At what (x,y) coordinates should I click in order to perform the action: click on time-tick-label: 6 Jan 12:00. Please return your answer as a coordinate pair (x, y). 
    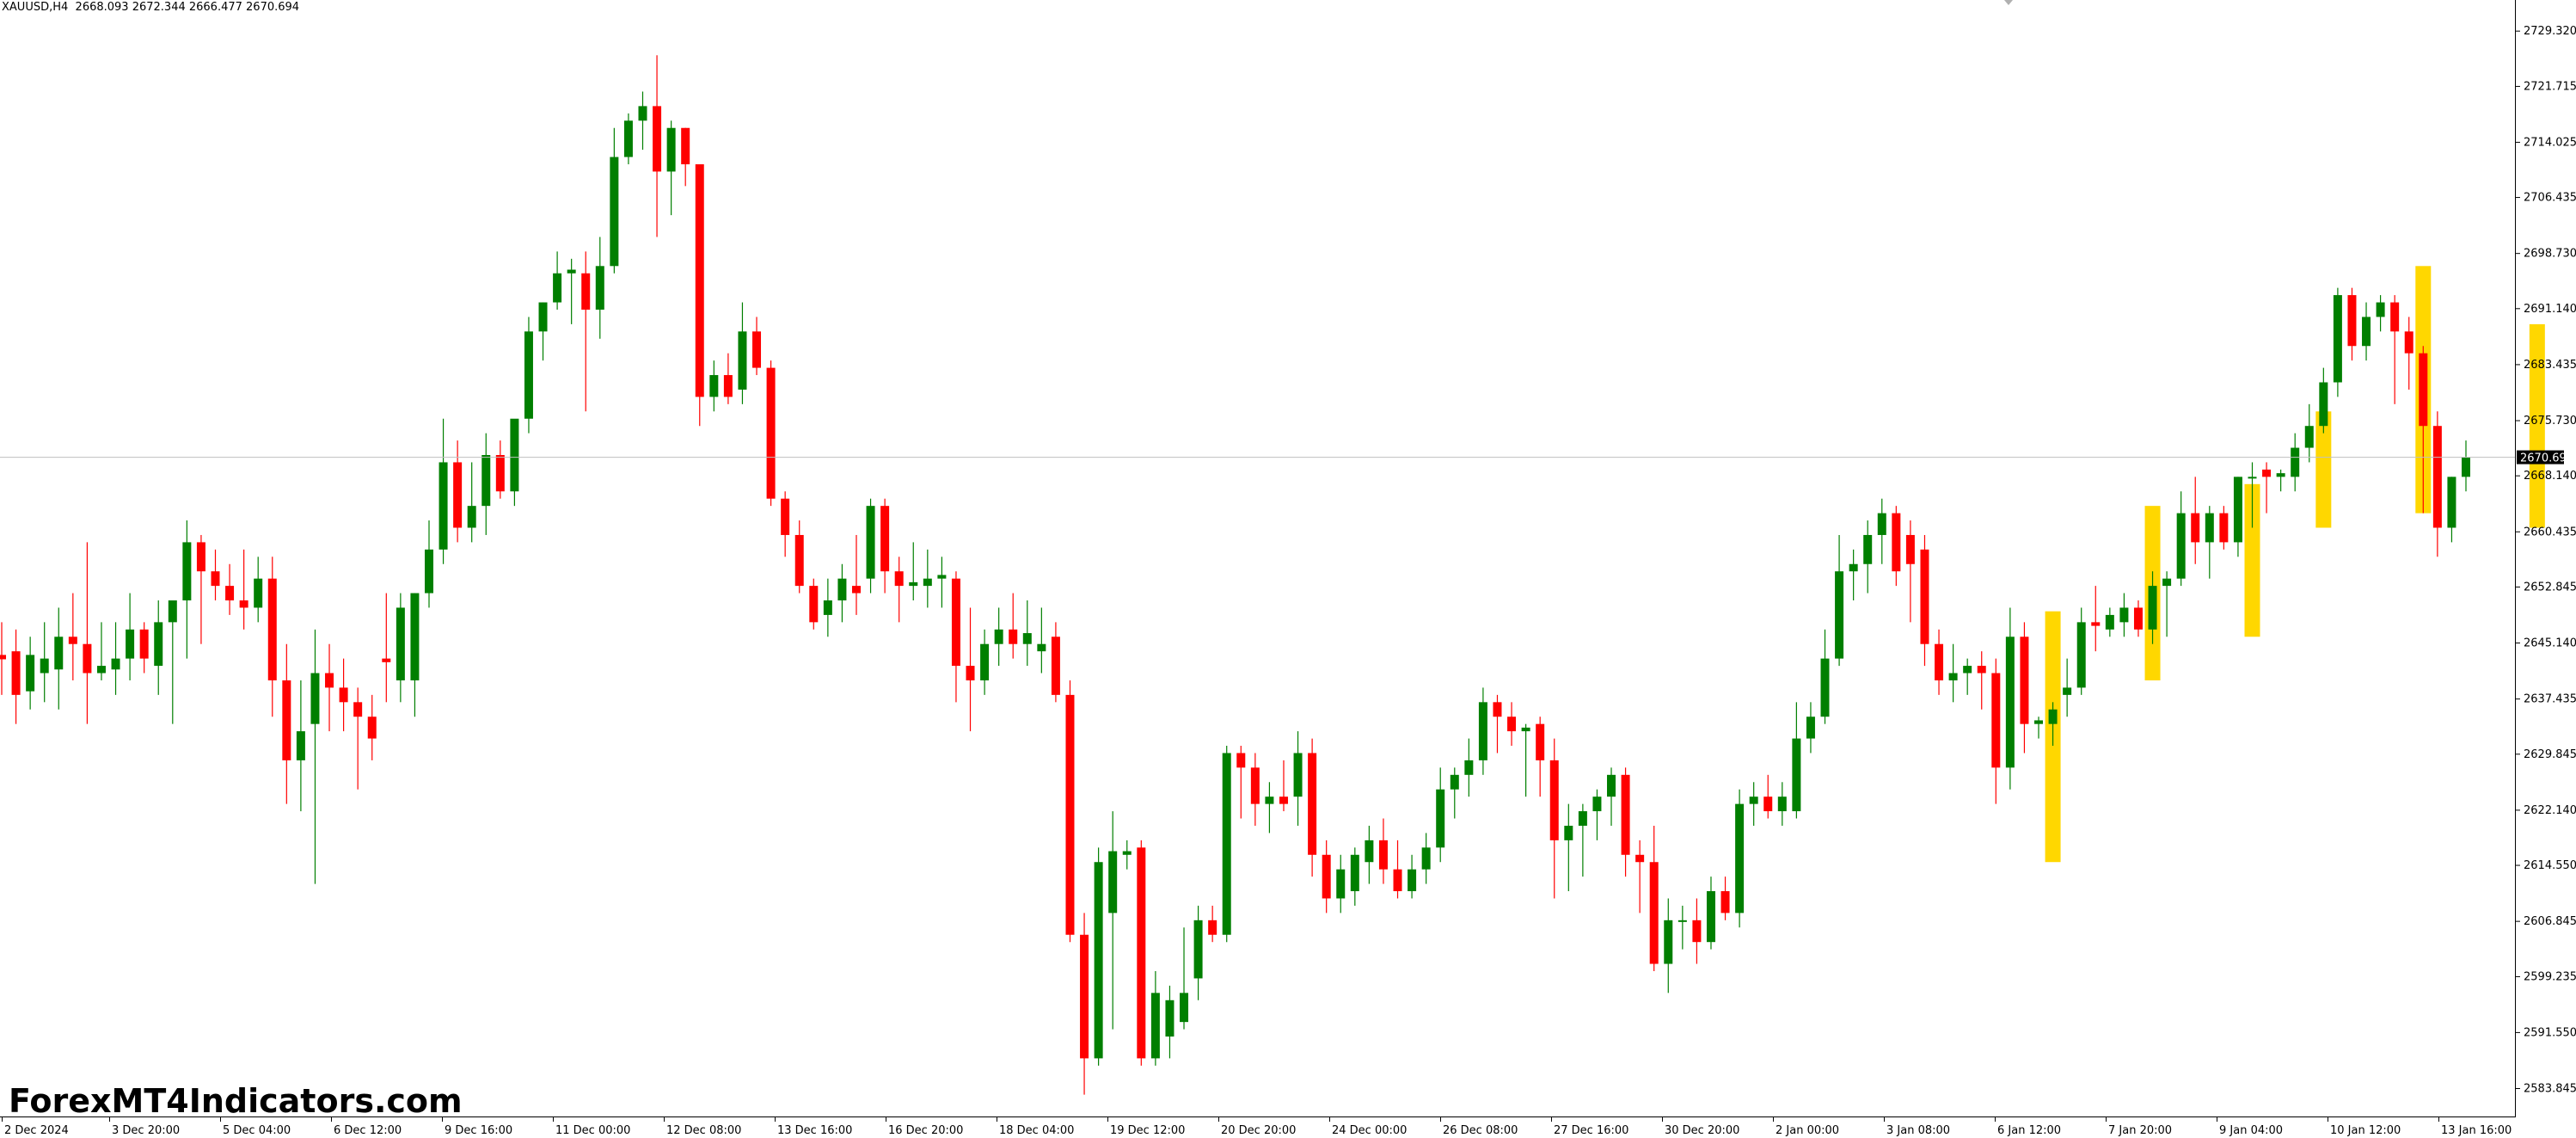
    Looking at the image, I should click on (2029, 1130).